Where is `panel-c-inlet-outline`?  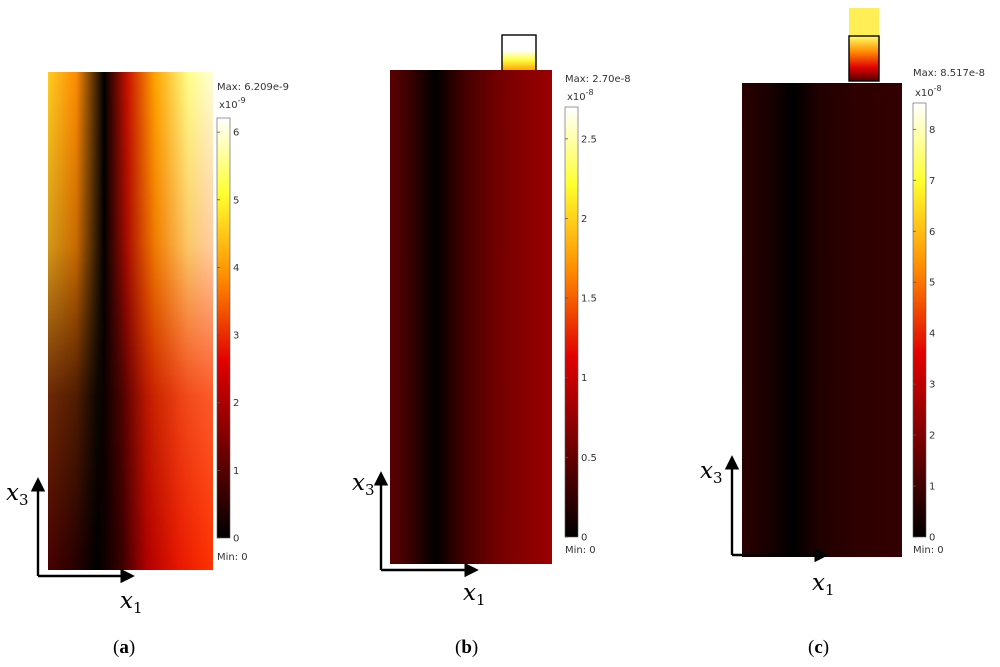 panel-c-inlet-outline is located at coordinates (864, 58).